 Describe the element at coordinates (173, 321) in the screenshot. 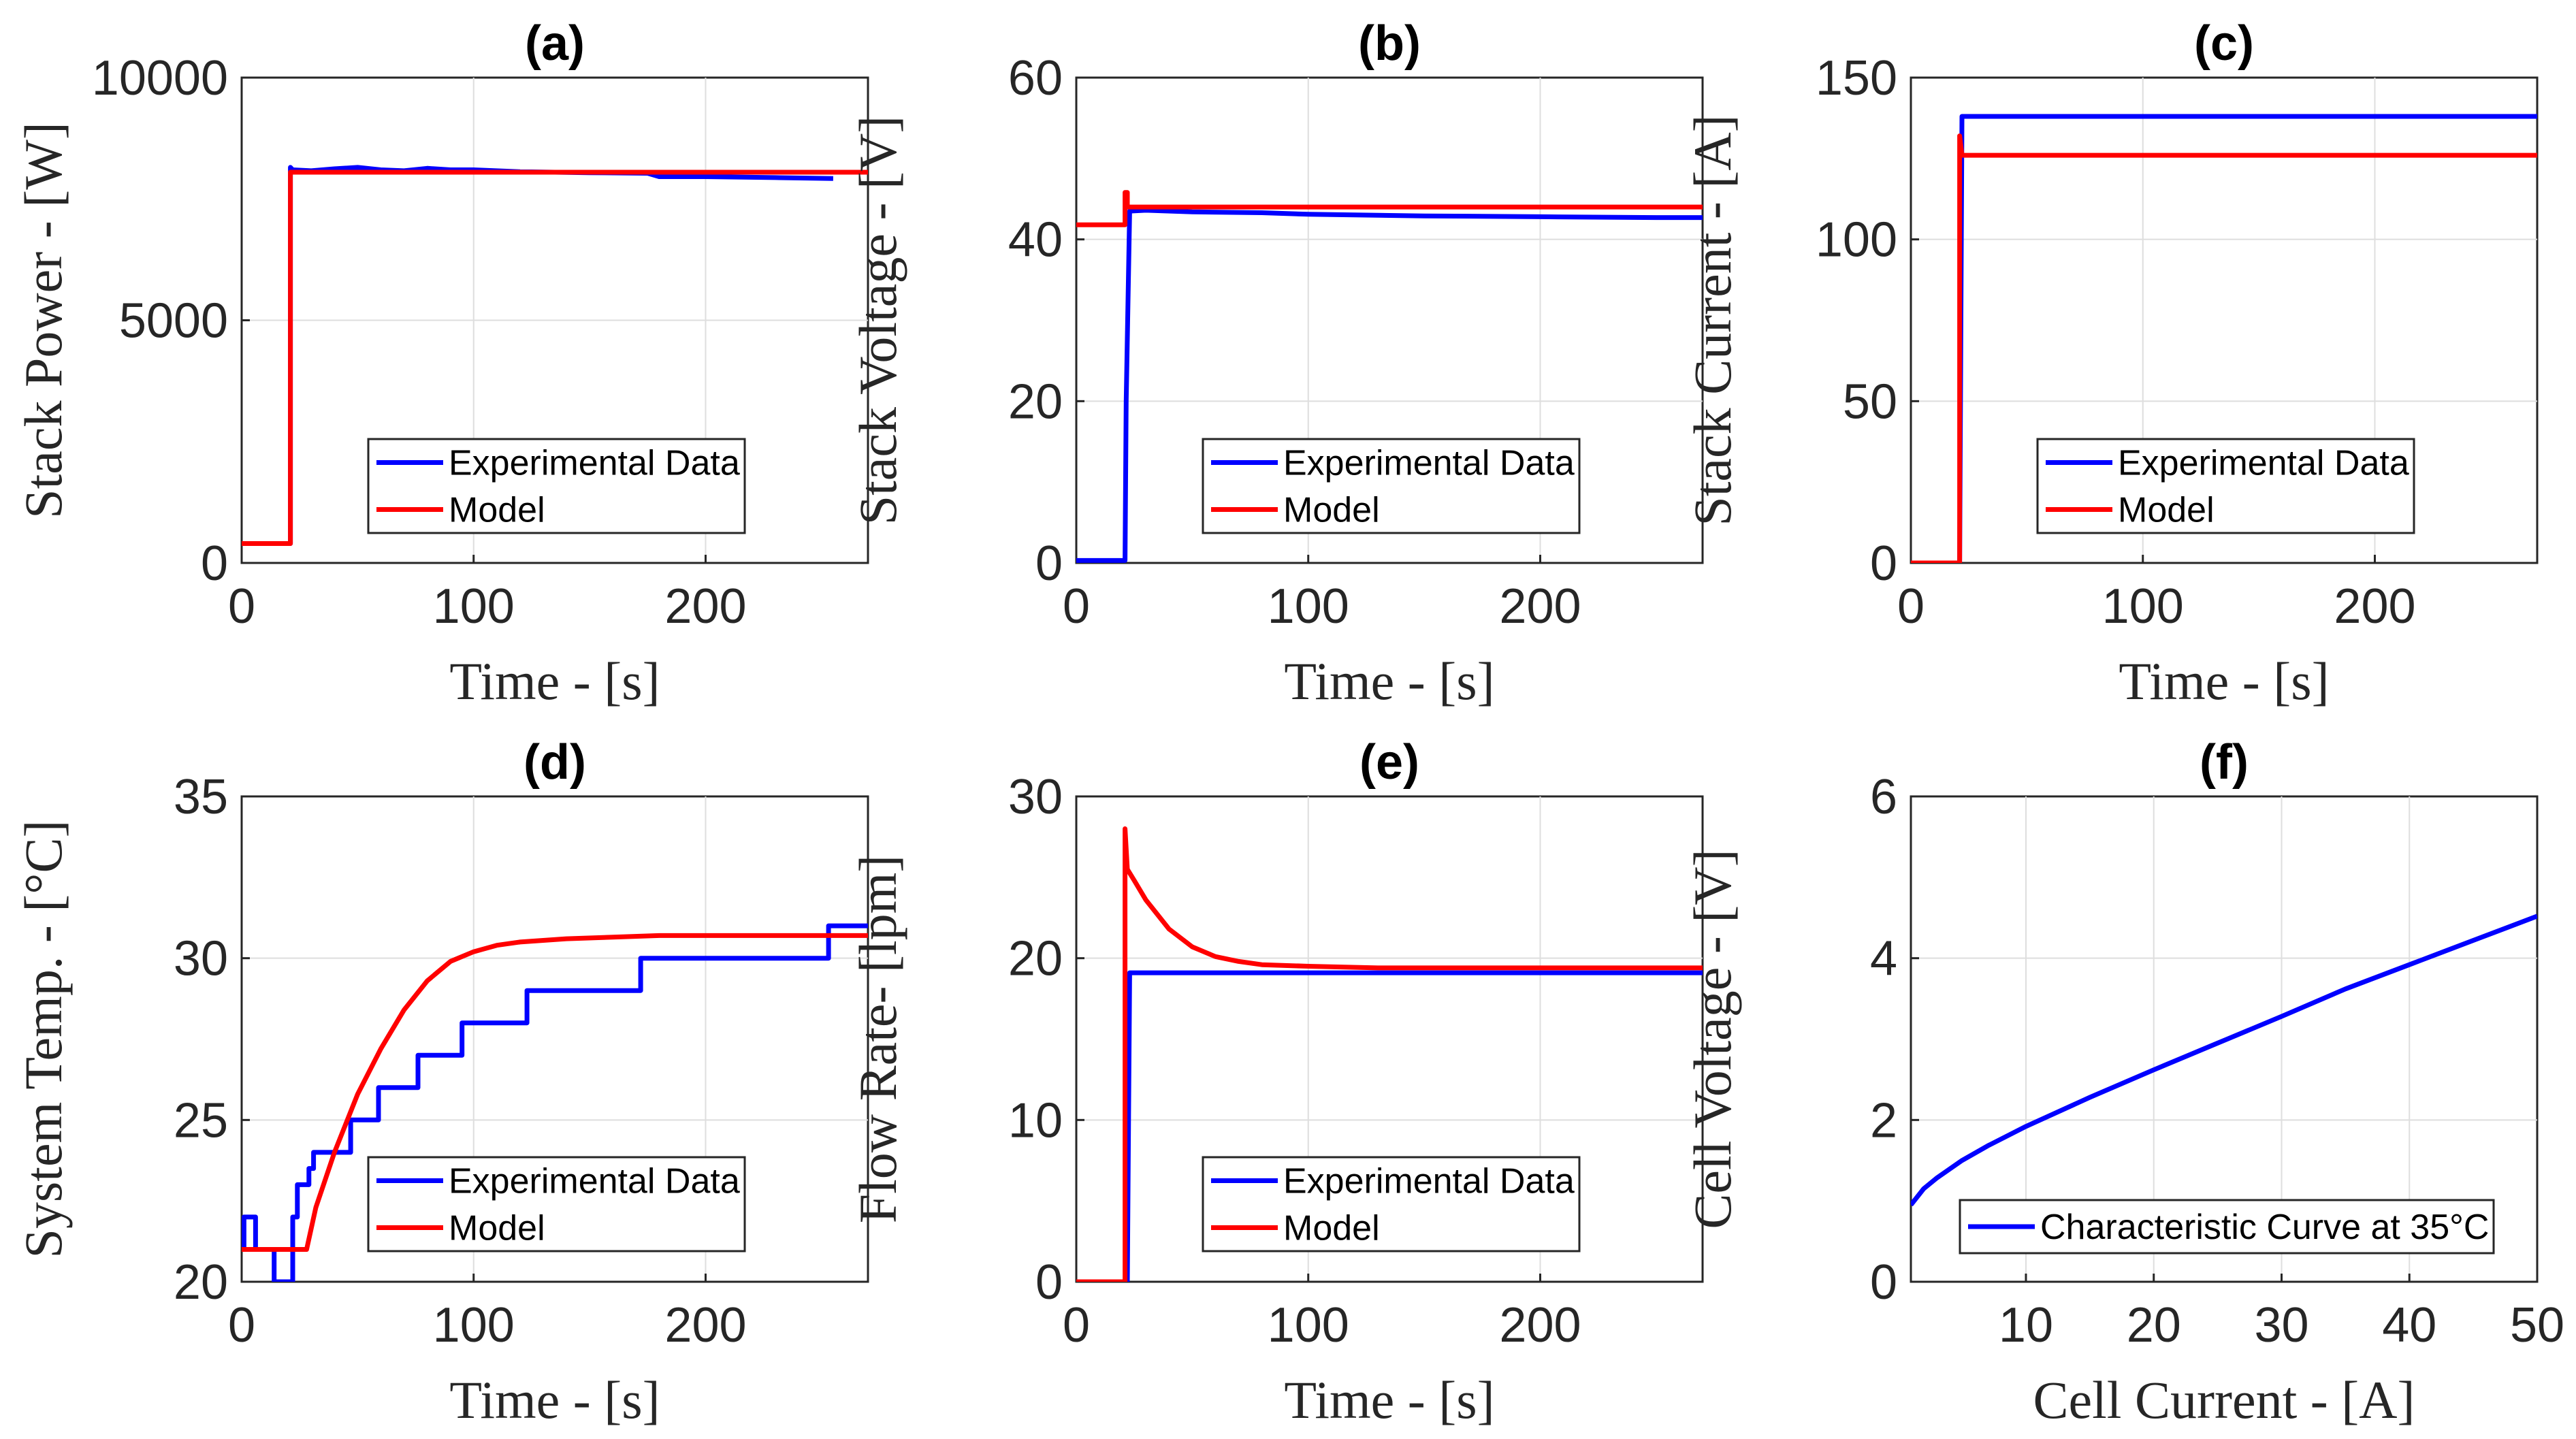

I see `y-tick-label: 5000` at that location.